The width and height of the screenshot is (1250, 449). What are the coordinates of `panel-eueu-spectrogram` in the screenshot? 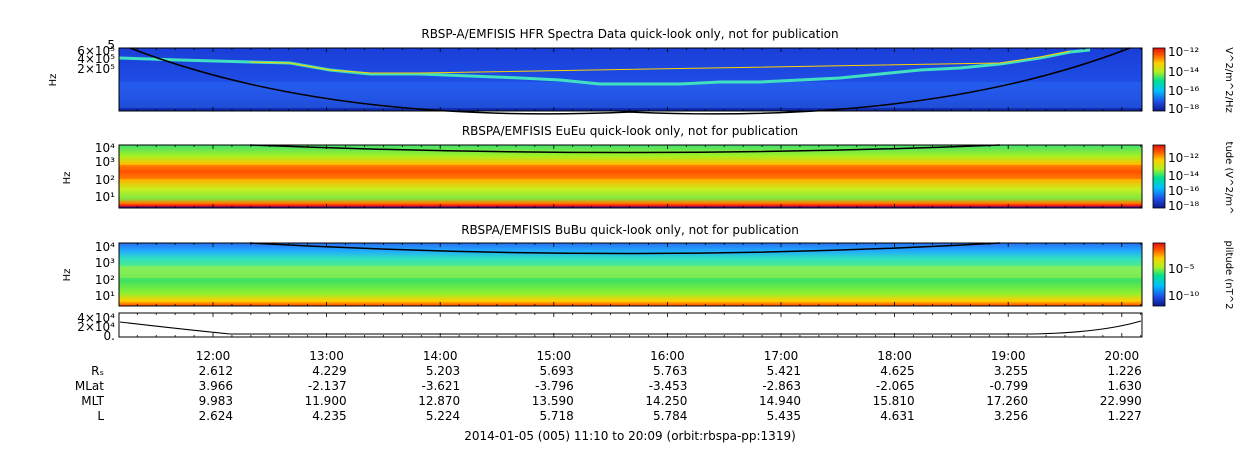 It's located at (630, 176).